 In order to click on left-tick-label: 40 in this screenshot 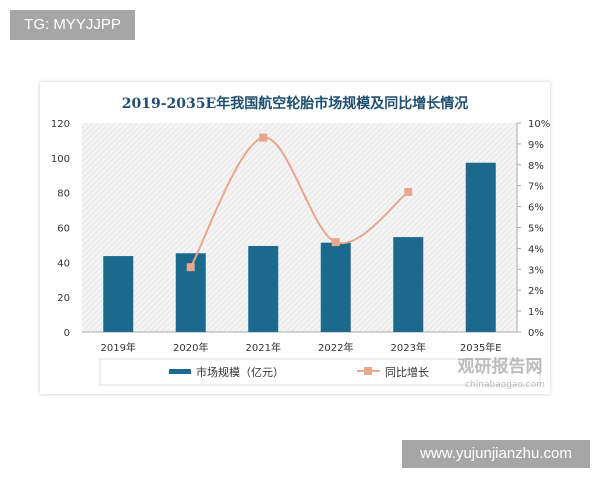, I will do `click(63, 263)`.